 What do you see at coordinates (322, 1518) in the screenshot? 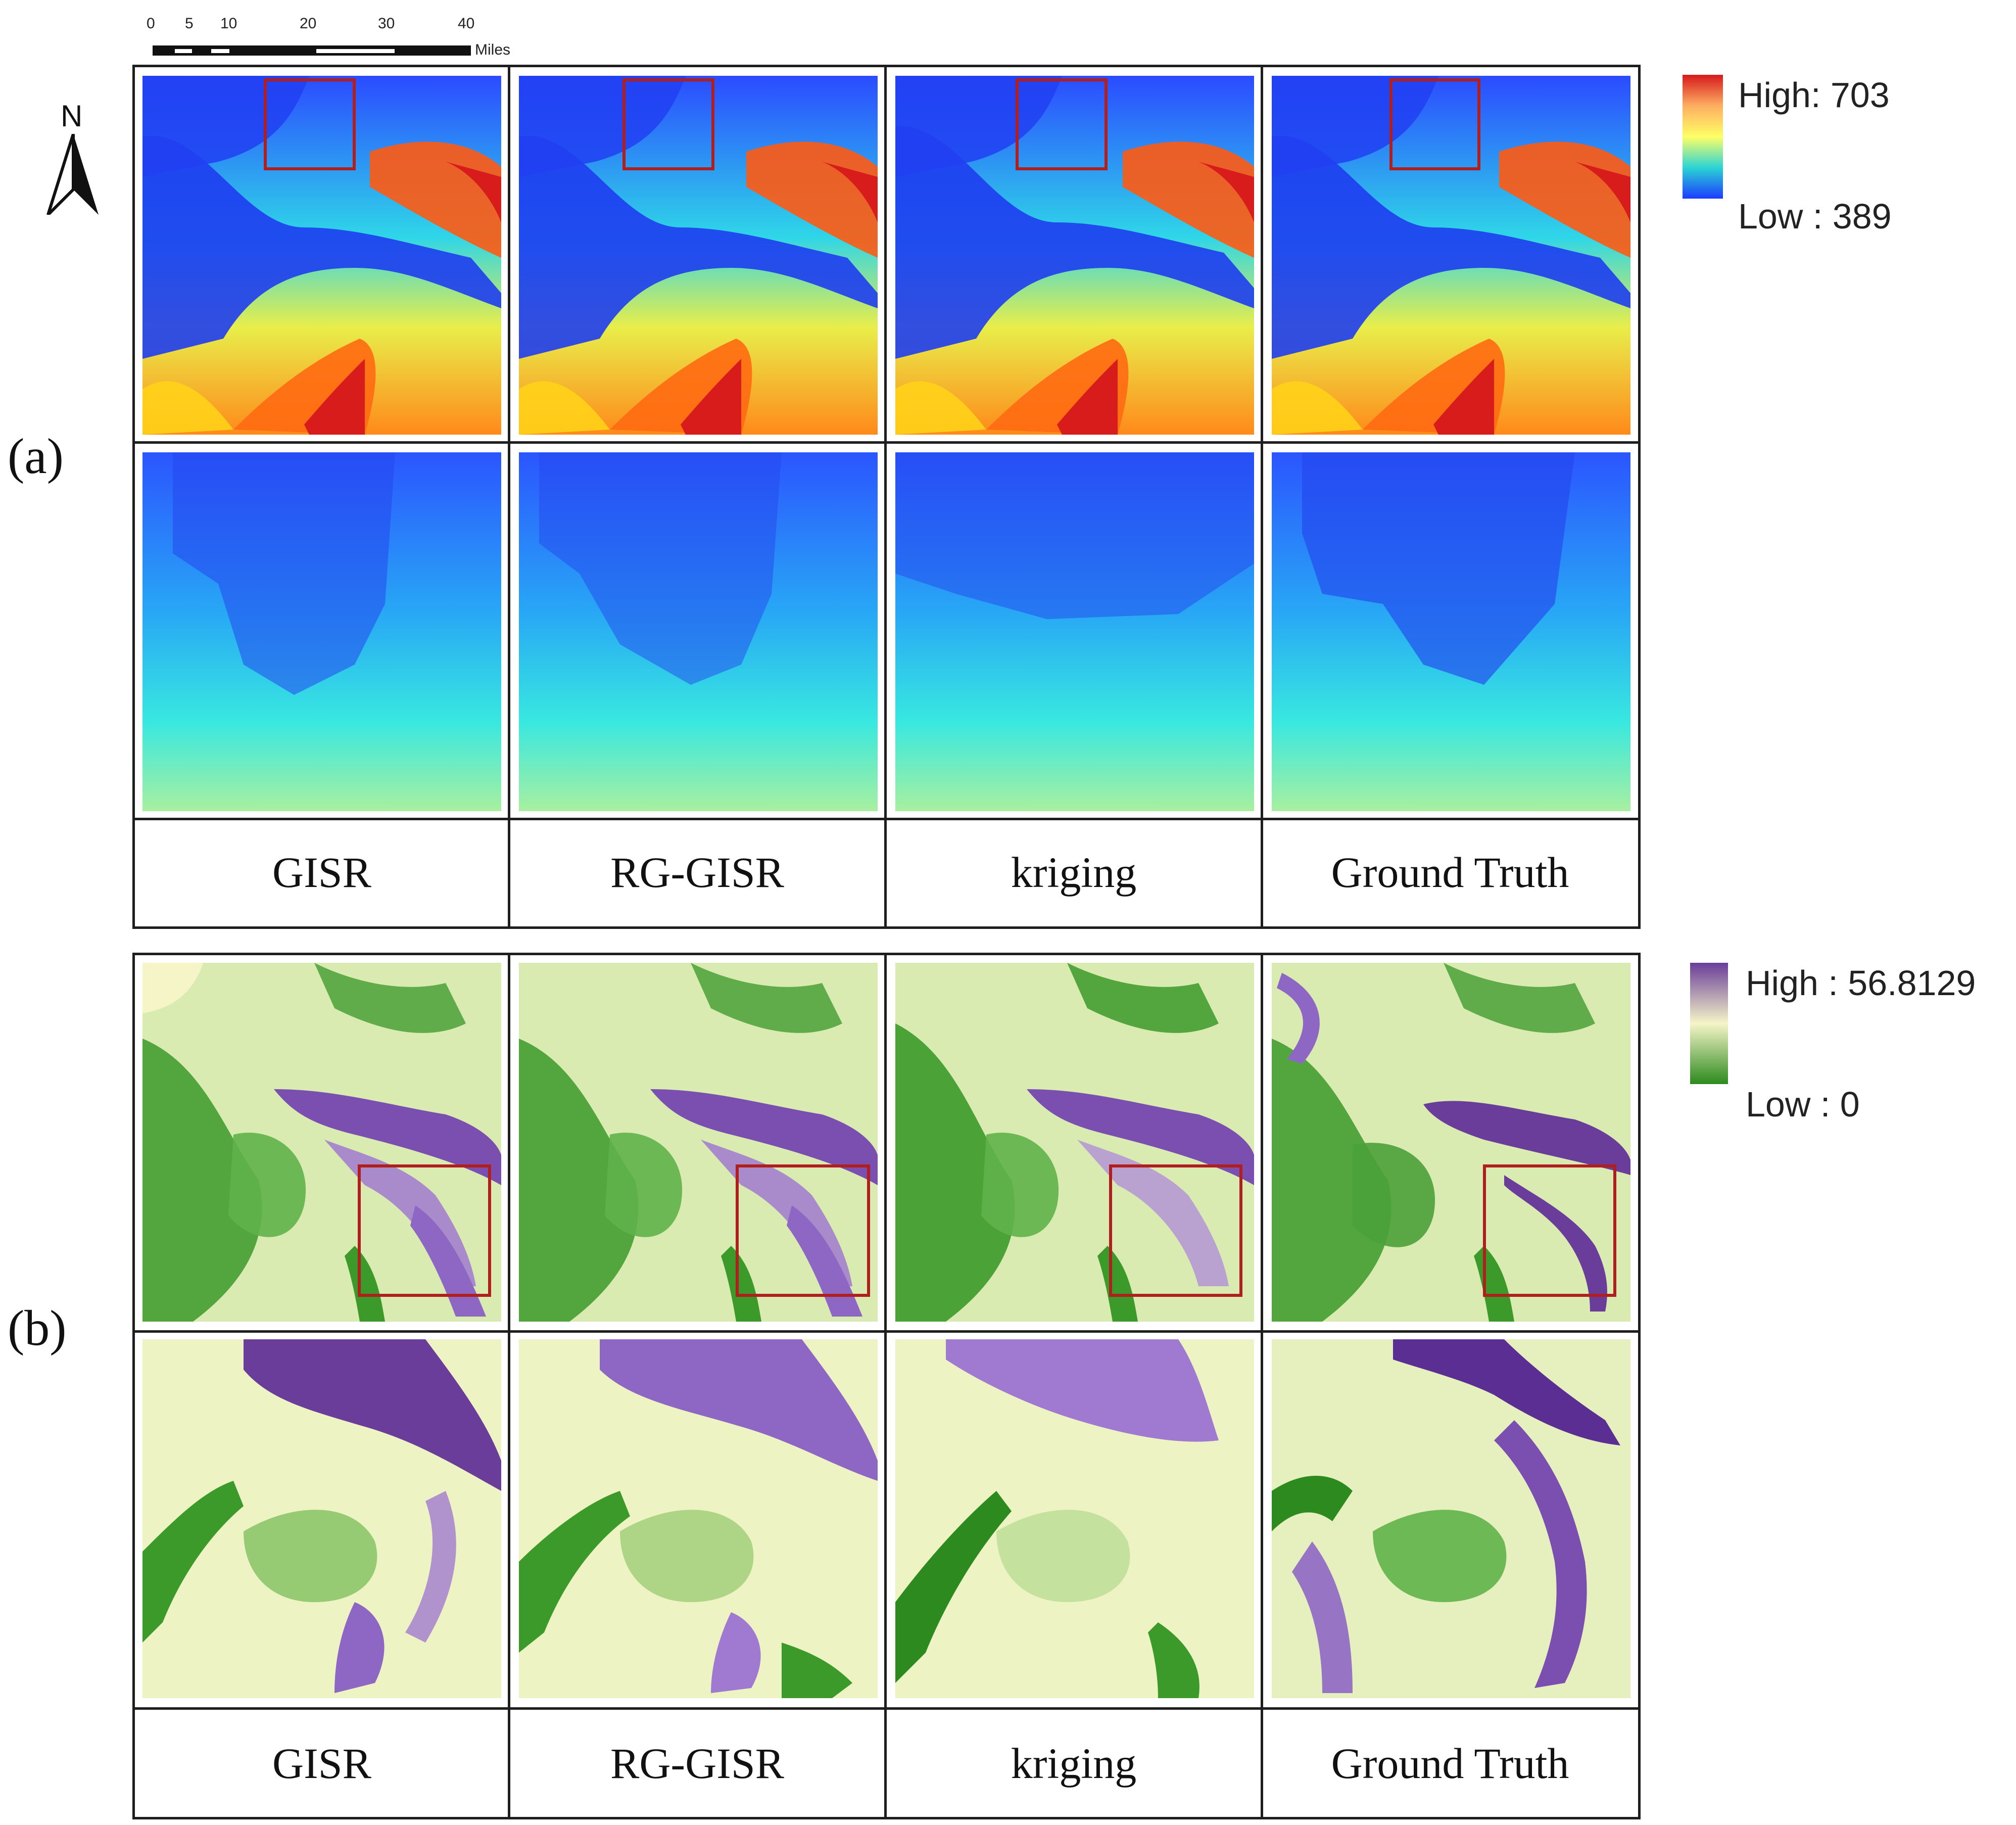
I see `panel-b-gisr-zoom-map` at bounding box center [322, 1518].